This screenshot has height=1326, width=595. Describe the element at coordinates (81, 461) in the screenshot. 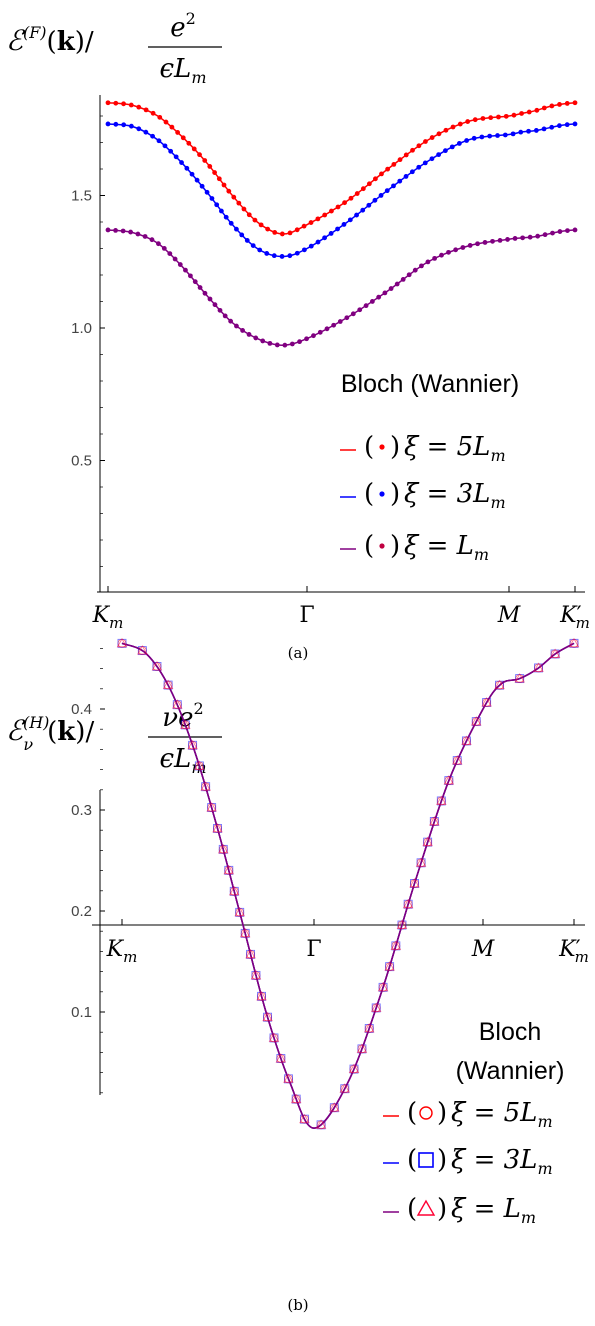

I see `y-tick-label: 0.5` at that location.